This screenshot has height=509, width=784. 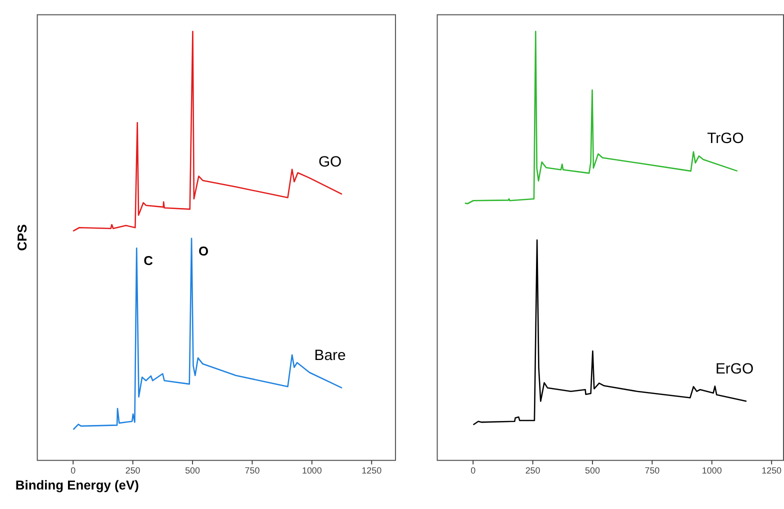 I want to click on annotation: O, so click(x=203, y=250).